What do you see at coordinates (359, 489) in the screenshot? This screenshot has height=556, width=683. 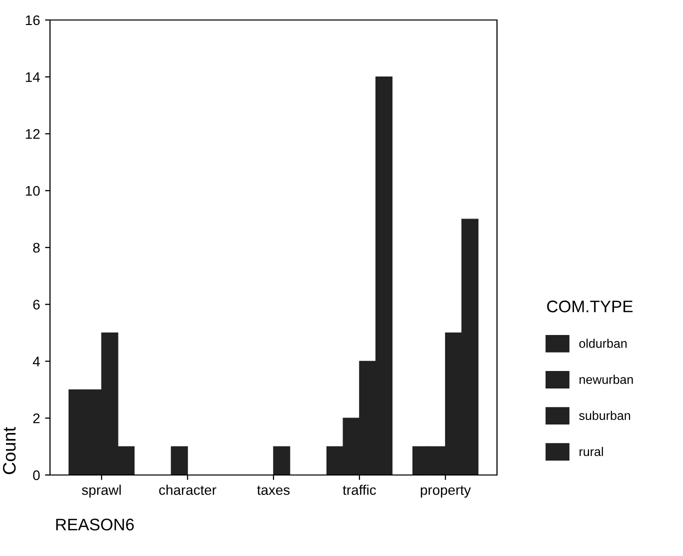 I see `x-tick-label: traffic` at bounding box center [359, 489].